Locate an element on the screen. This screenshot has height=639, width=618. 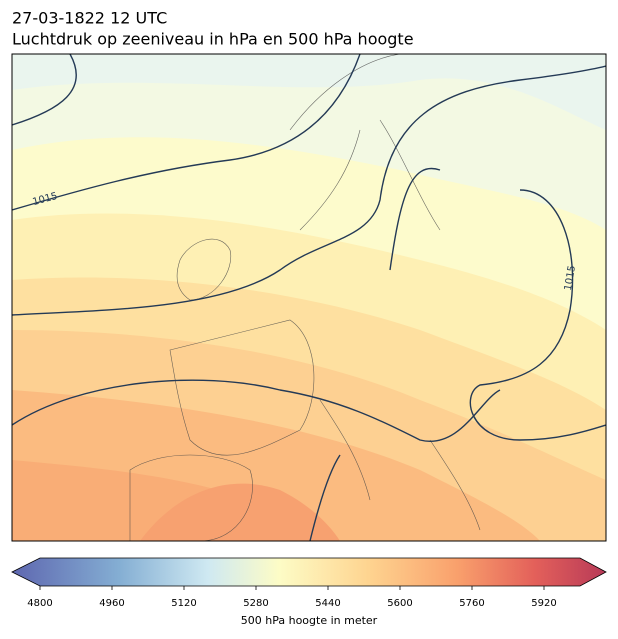
contour-label: 1015 is located at coordinates (570, 278).